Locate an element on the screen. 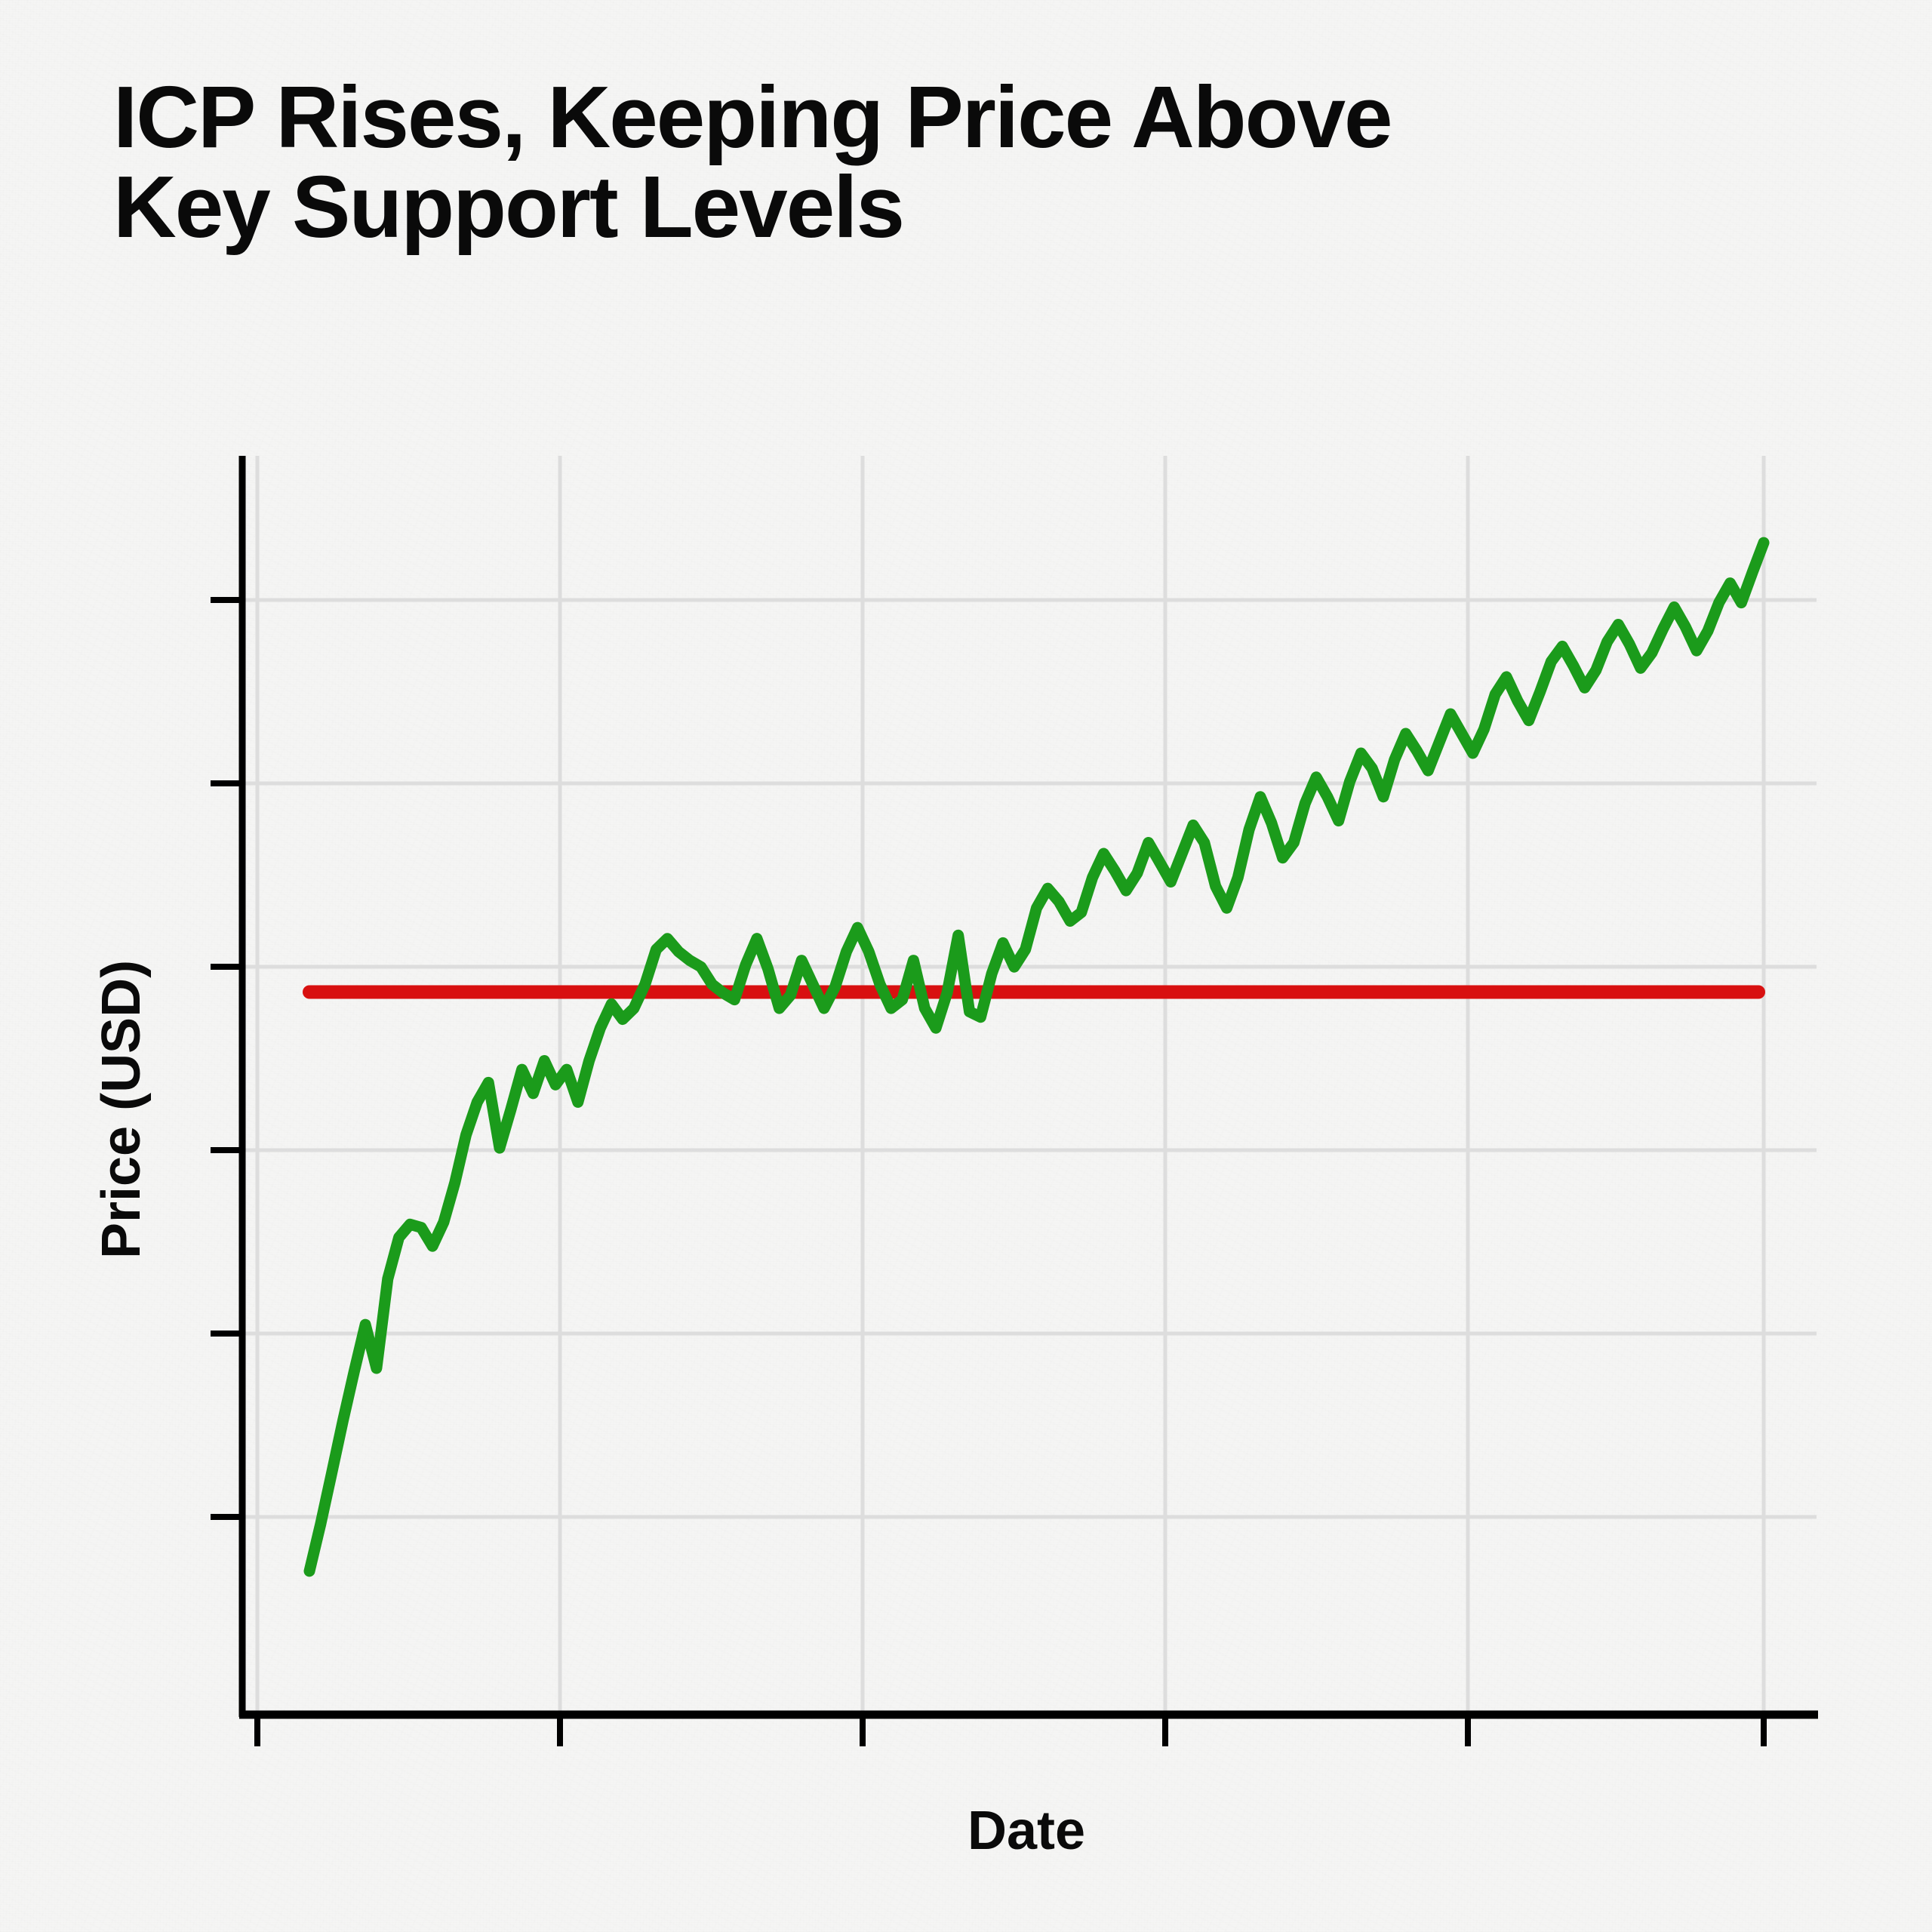 This screenshot has width=1932, height=1932. y-axis-label: Price (USD) is located at coordinates (121, 1109).